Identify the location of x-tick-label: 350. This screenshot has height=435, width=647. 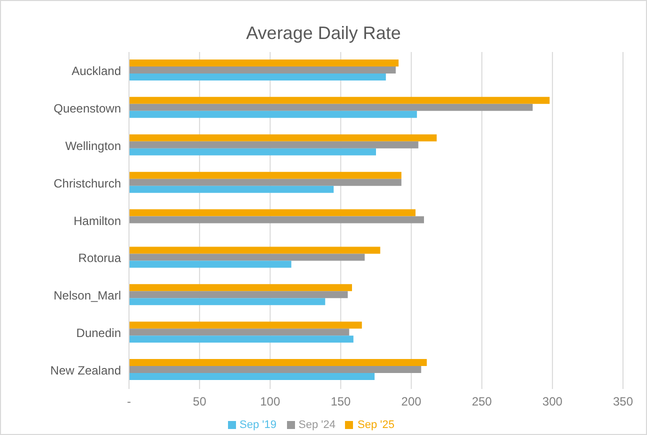
(623, 401).